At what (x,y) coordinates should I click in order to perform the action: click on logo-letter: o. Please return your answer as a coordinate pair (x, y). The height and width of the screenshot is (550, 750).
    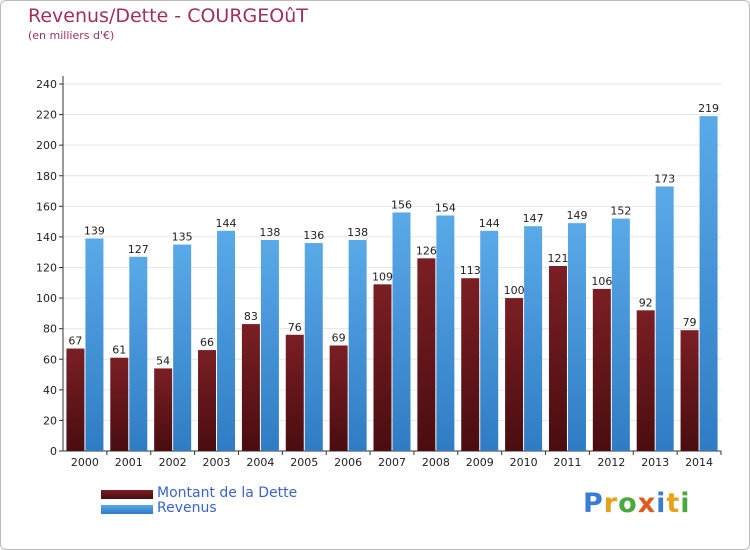
    Looking at the image, I should click on (628, 503).